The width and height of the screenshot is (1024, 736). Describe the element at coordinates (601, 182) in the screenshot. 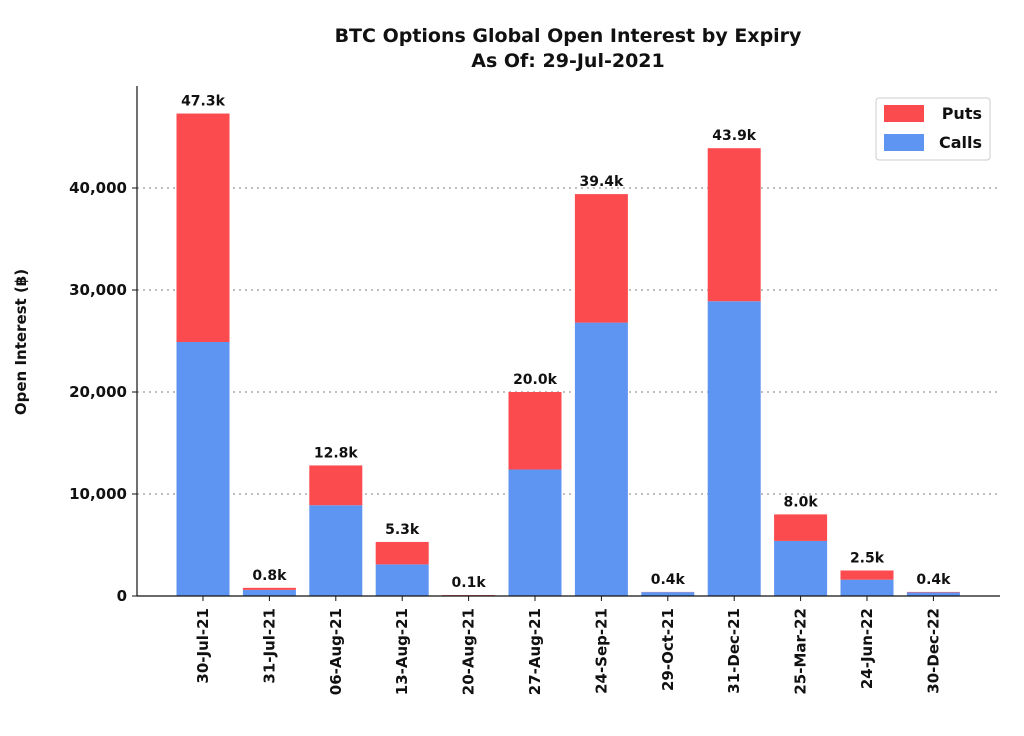

I see `total-label: 39.4k` at that location.